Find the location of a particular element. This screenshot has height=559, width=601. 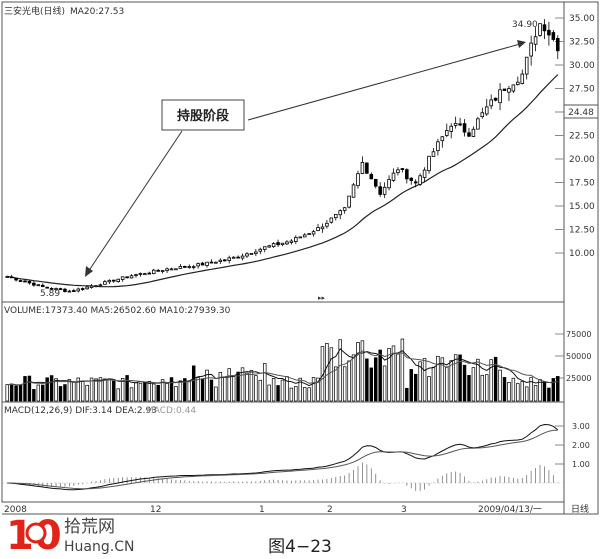

ma20-label: MA20:27.53 is located at coordinates (97, 12).